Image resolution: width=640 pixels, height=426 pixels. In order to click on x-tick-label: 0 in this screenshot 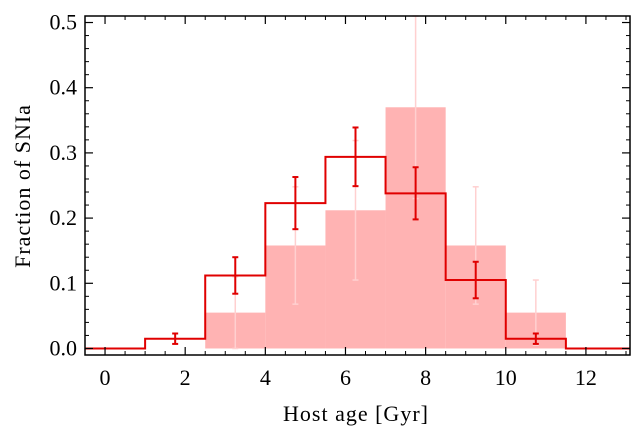, I will do `click(105, 377)`.